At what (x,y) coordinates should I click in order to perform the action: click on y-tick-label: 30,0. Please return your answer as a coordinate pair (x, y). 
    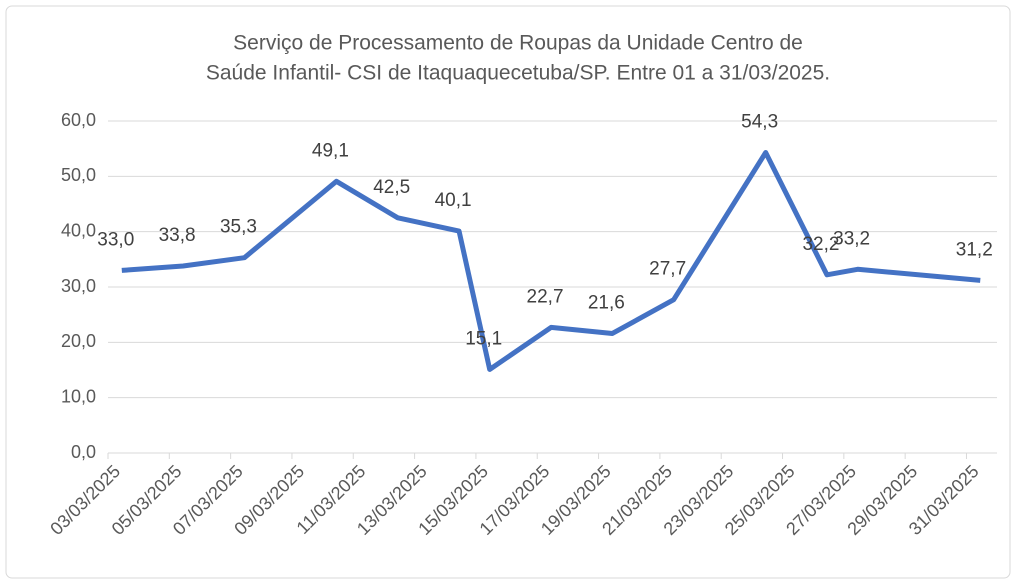
    Looking at the image, I should click on (78, 286).